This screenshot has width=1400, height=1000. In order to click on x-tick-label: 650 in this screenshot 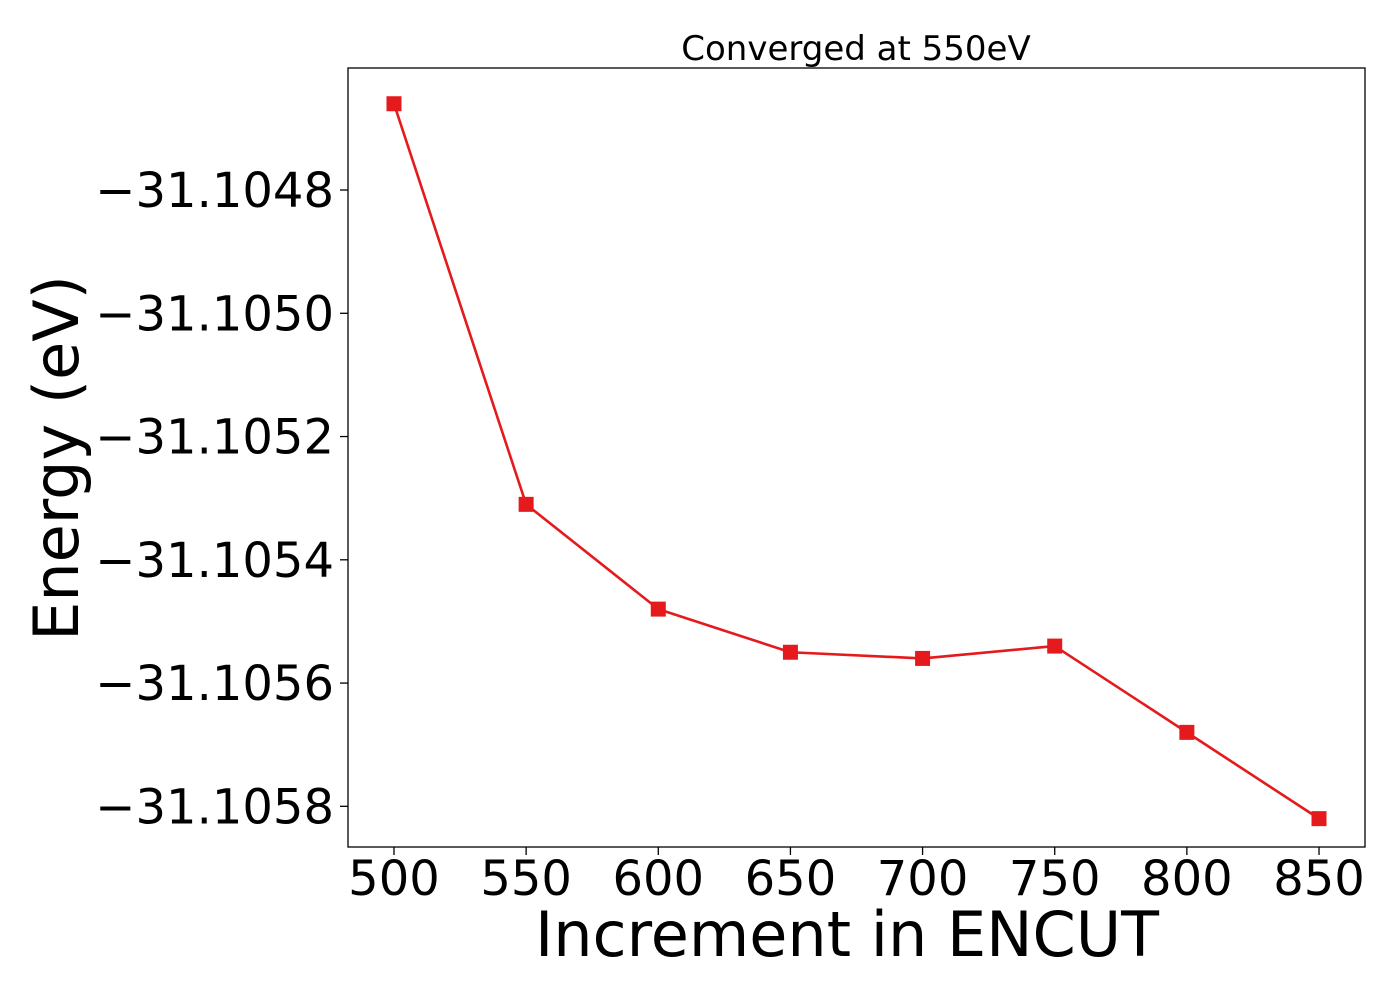, I will do `click(791, 879)`.